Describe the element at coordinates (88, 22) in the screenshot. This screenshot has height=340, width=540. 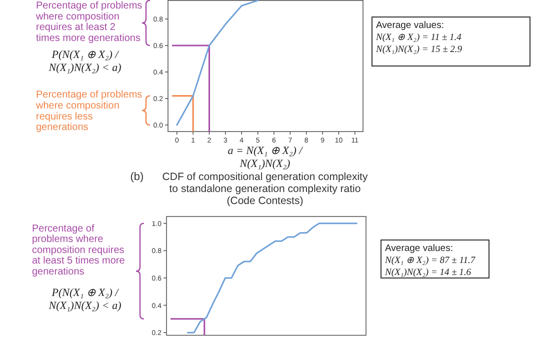
I see `text: Percentage of problems where composition requires at least 2 times more generations` at that location.